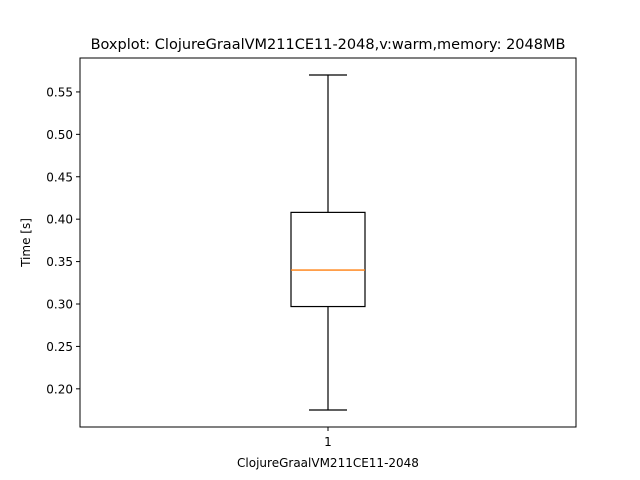  What do you see at coordinates (59, 135) in the screenshot?
I see `y-tick-label: 0.50` at bounding box center [59, 135].